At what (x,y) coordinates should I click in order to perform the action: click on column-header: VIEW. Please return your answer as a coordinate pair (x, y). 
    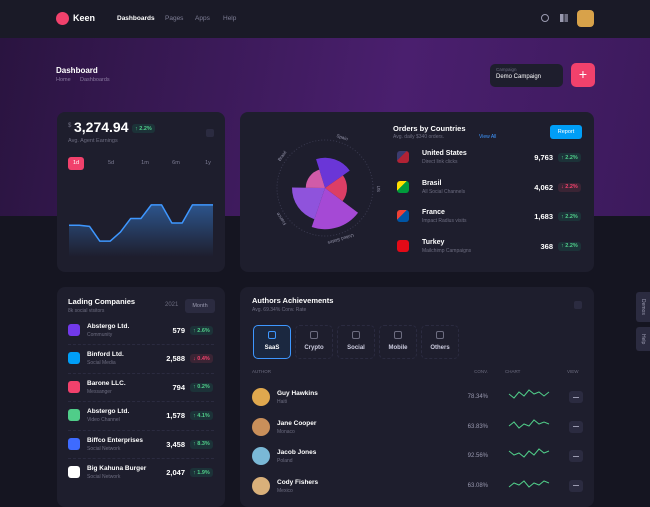
    Looking at the image, I should click on (573, 371).